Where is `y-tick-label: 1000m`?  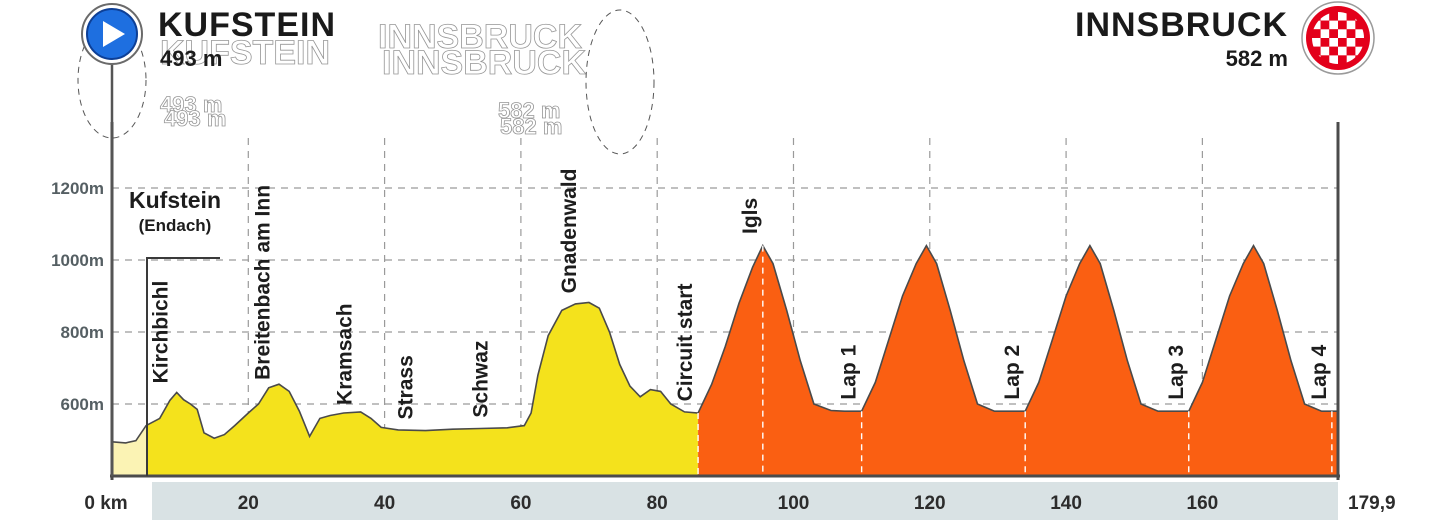
y-tick-label: 1000m is located at coordinates (77, 260).